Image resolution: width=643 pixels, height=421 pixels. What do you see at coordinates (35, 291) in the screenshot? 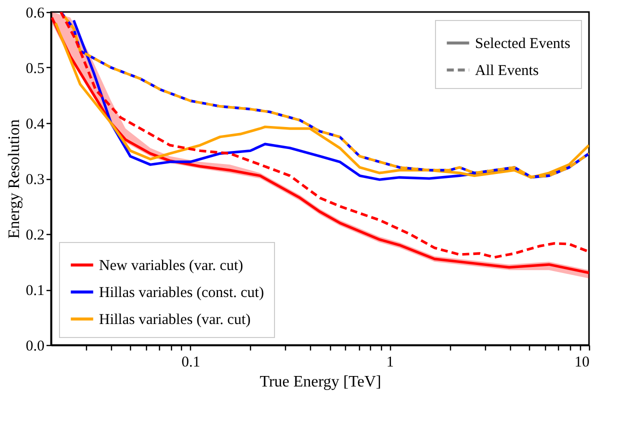
I see `y-tick-label: 0.1` at bounding box center [35, 291].